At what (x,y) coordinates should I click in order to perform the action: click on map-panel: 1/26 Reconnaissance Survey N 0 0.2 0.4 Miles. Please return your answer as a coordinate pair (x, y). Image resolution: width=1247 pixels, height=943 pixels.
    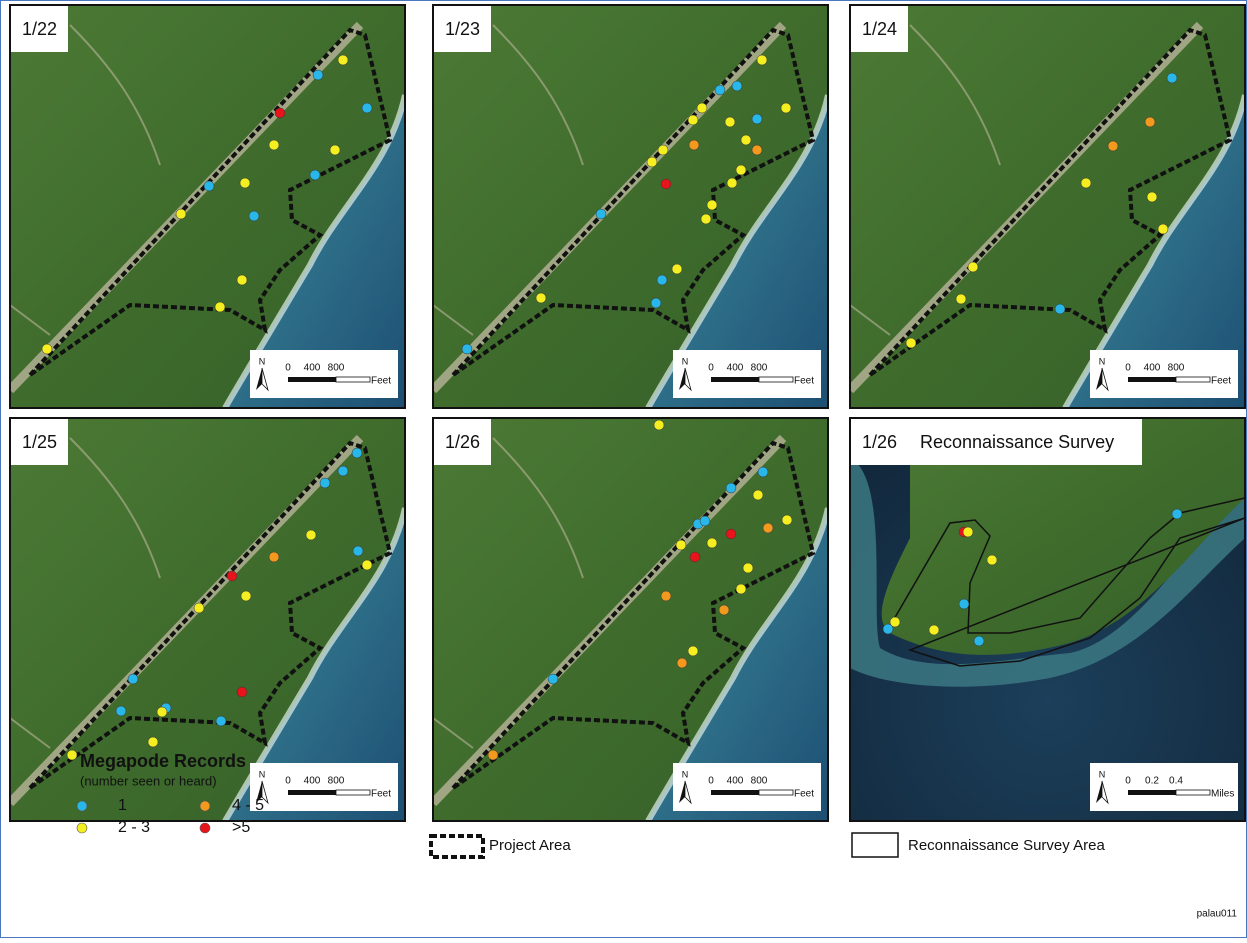
    Looking at the image, I should click on (1047, 619).